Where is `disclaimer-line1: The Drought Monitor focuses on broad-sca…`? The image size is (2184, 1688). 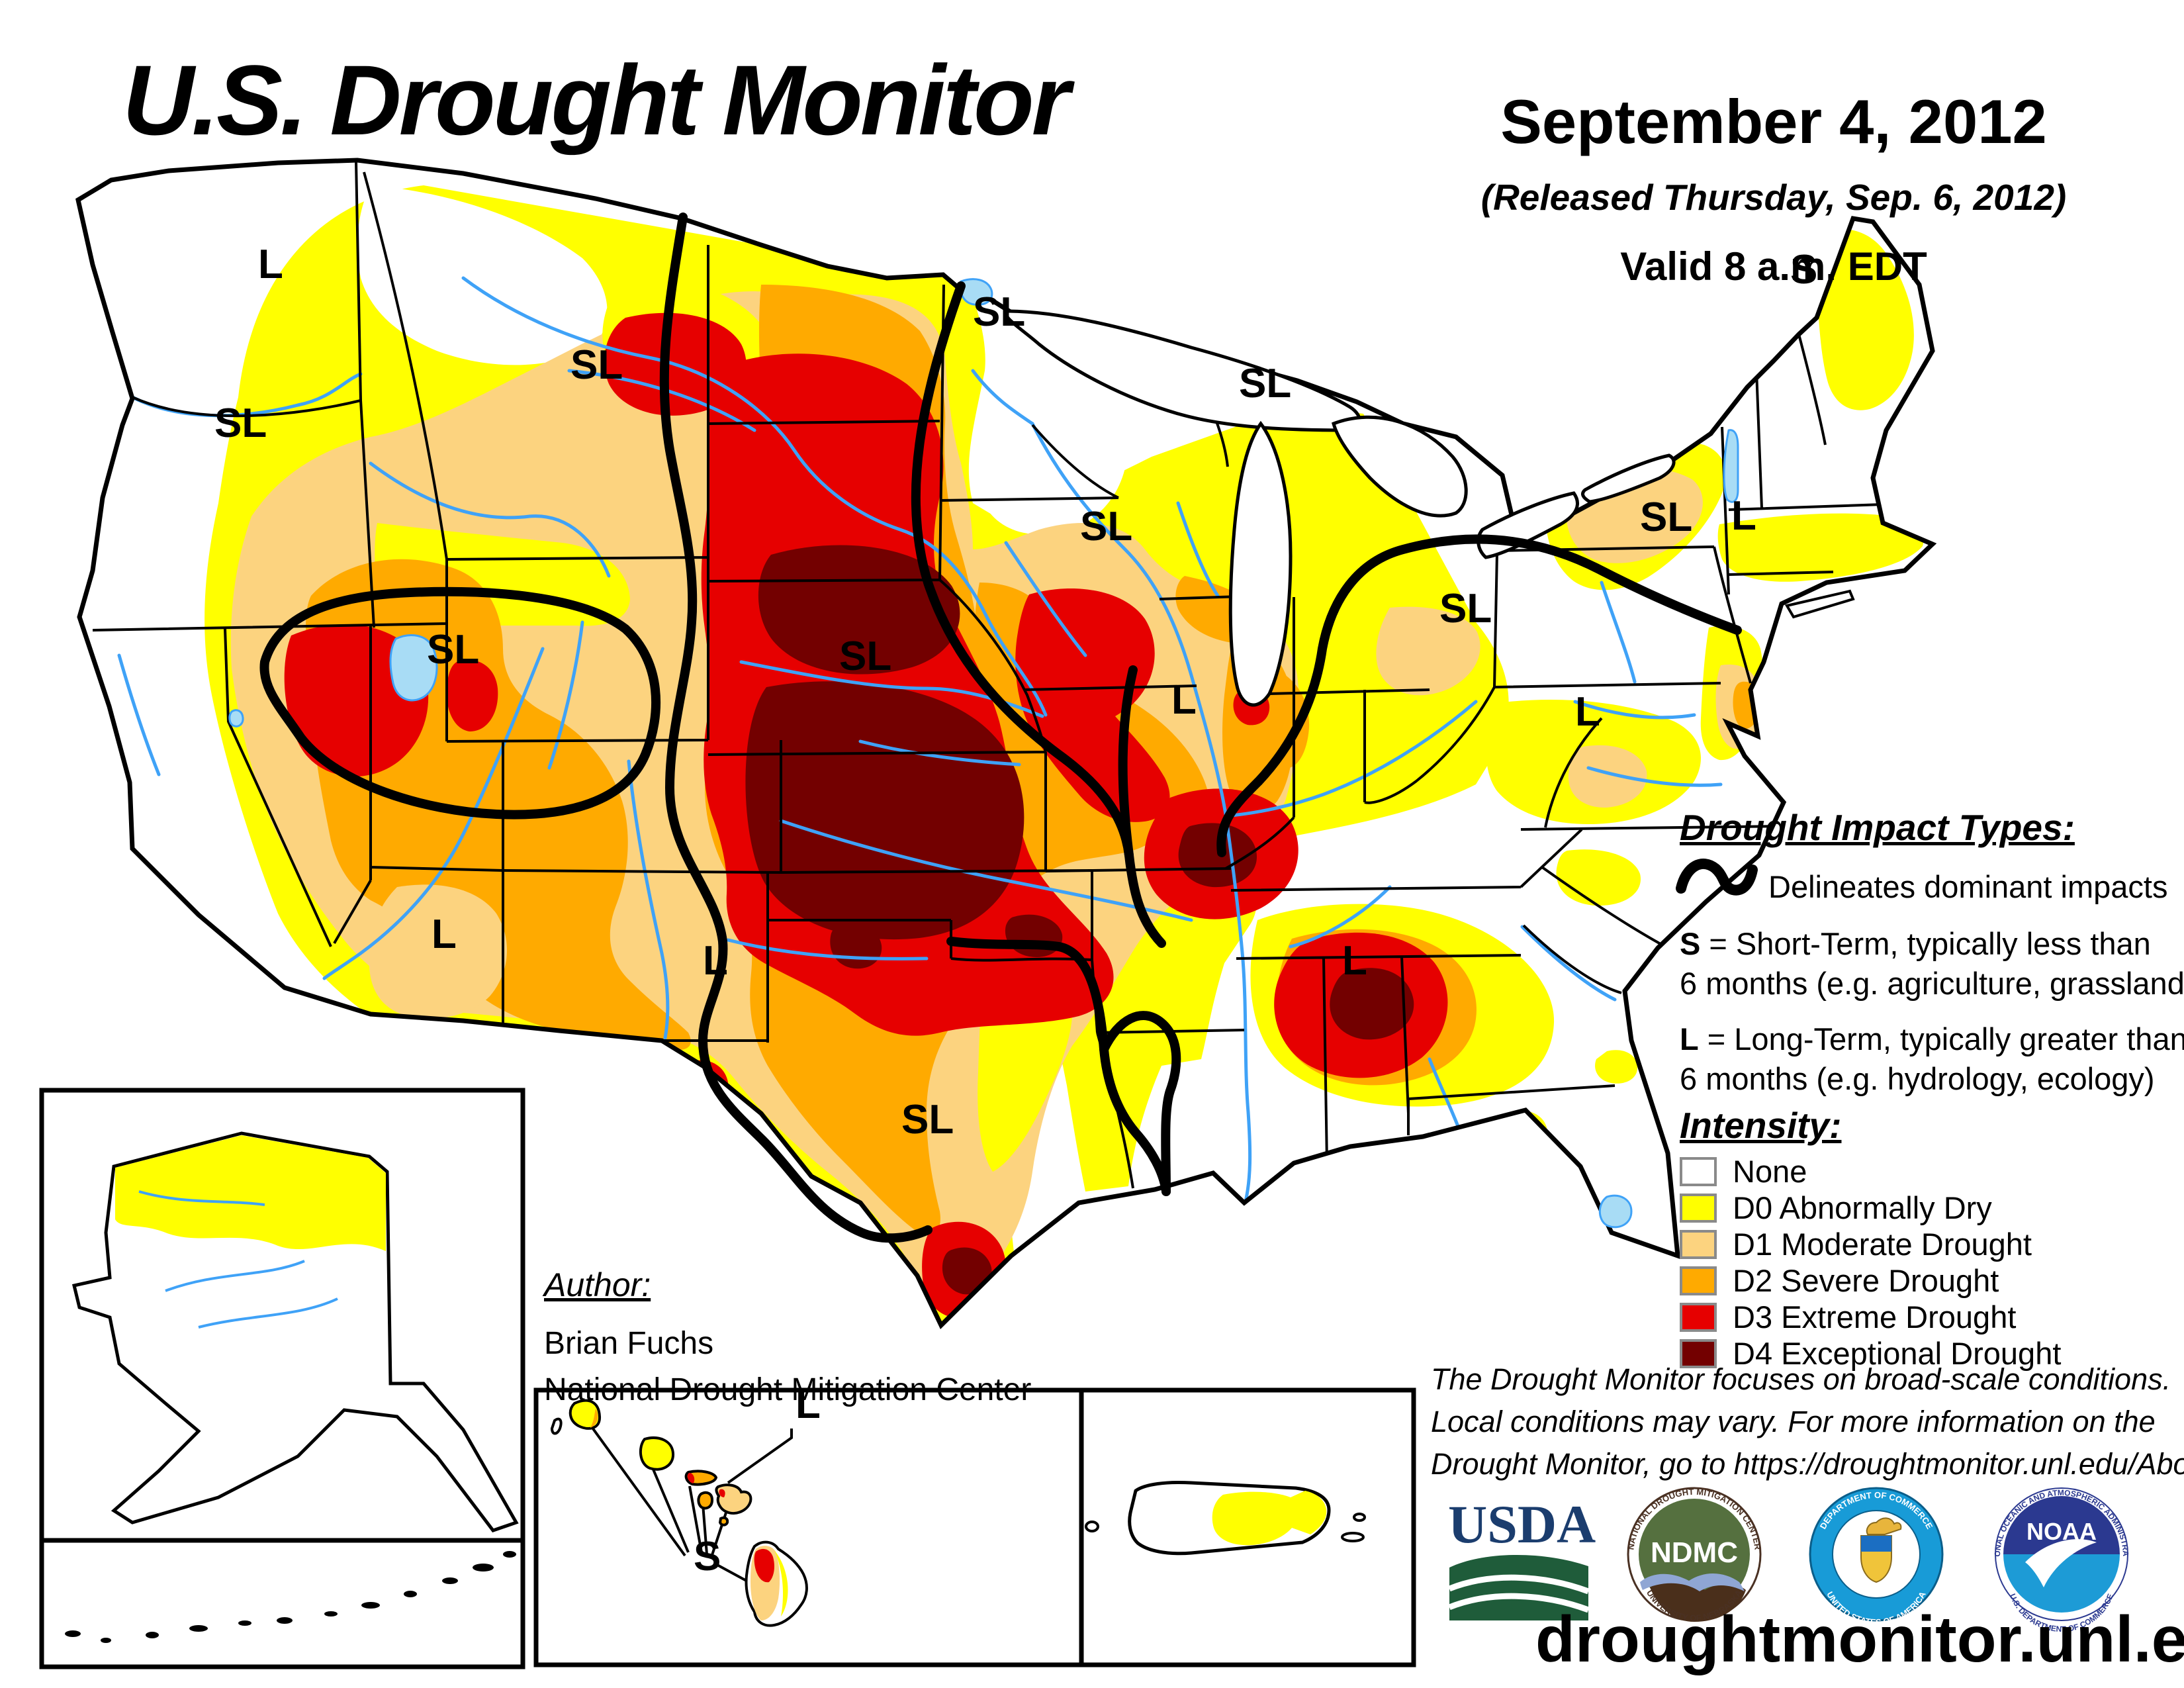
disclaimer-line1: The Drought Monitor focuses on broad-sca… is located at coordinates (1801, 1379).